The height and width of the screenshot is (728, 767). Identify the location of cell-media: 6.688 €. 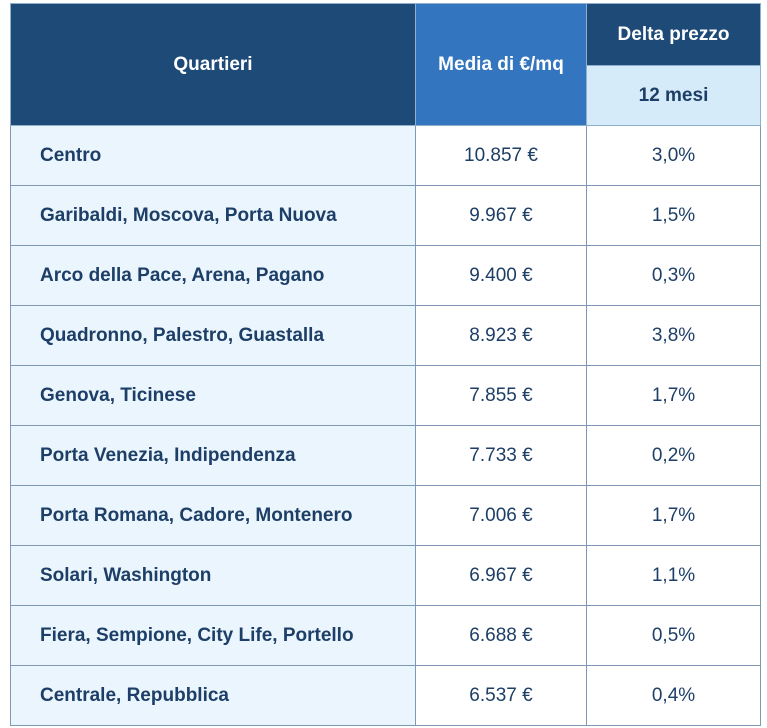
(501, 635).